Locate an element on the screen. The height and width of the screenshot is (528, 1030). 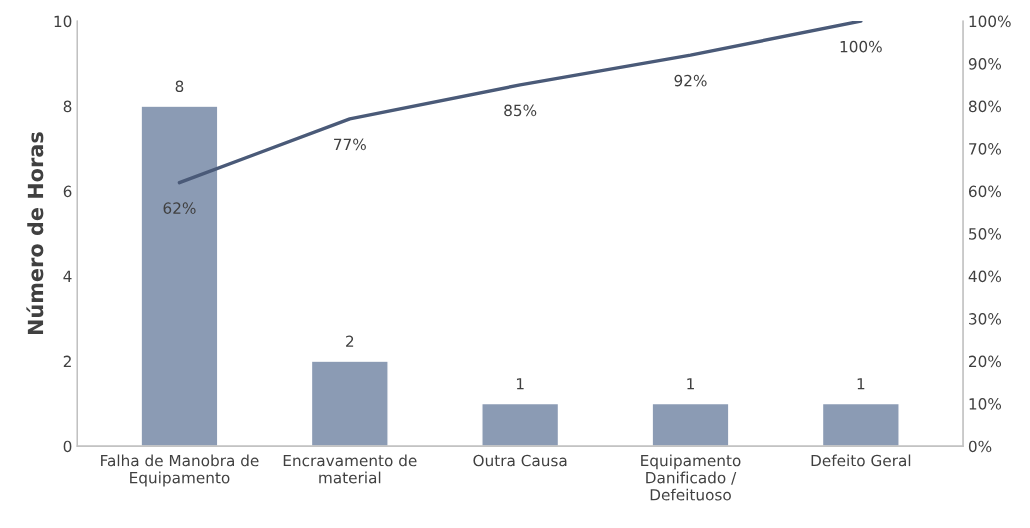
y2-tick-label: 90% is located at coordinates (985, 64).